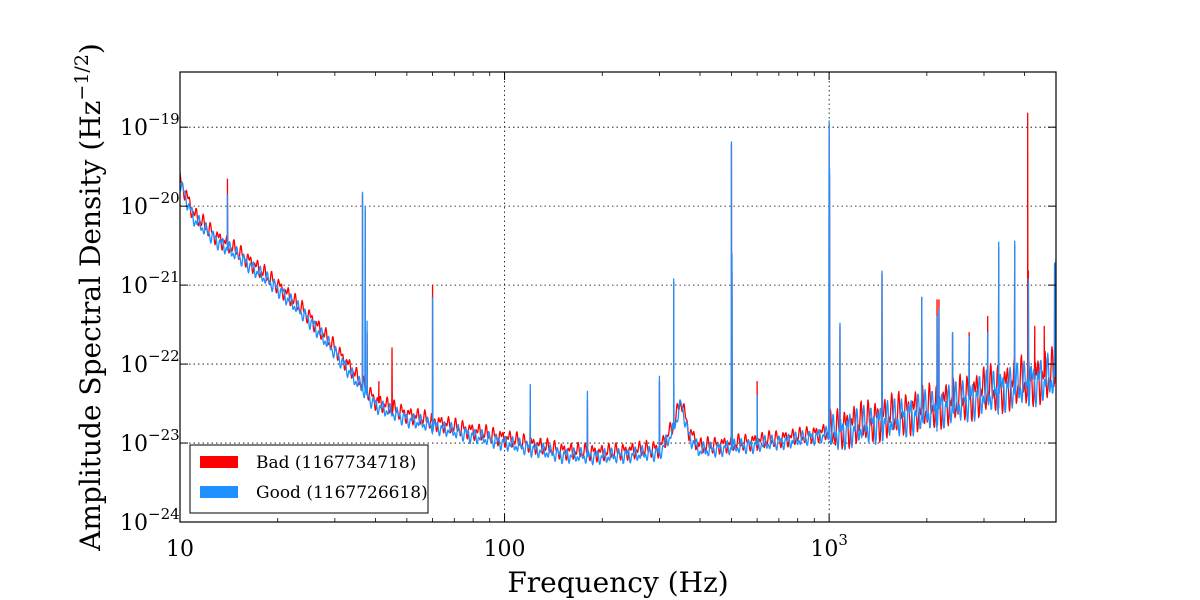  Describe the element at coordinates (336, 463) in the screenshot. I see `legend-label: Bad (1167734718)` at that location.